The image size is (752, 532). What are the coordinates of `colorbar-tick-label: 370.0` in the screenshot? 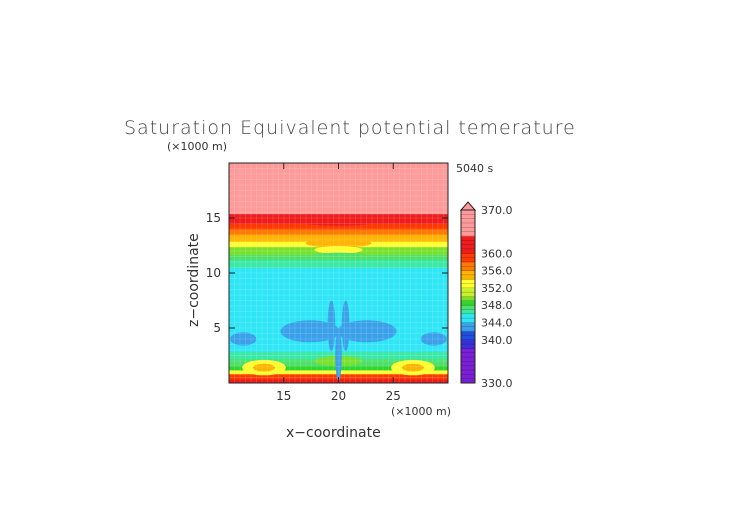 It's located at (497, 210).